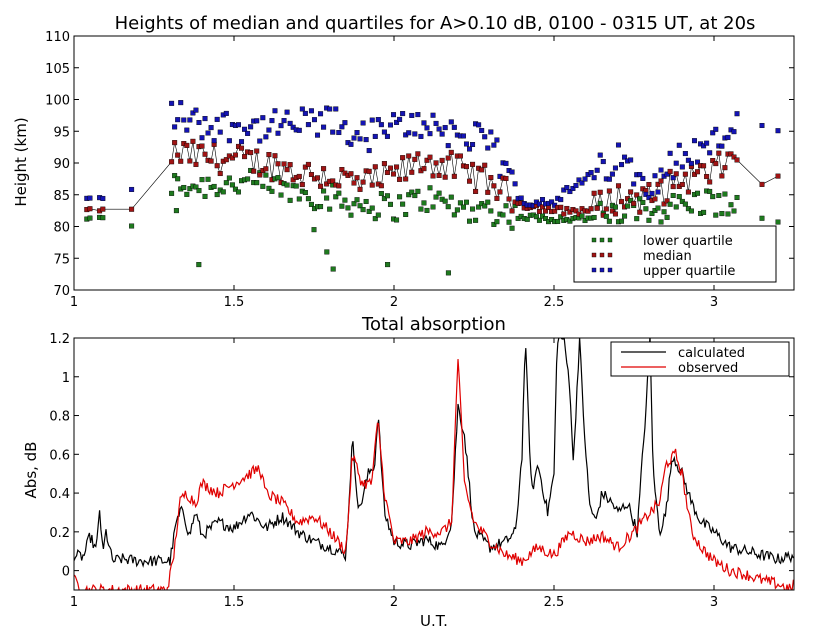 This screenshot has height=632, width=833. Describe the element at coordinates (21, 161) in the screenshot. I see `top-chart-ylabel: Height (km)` at that location.